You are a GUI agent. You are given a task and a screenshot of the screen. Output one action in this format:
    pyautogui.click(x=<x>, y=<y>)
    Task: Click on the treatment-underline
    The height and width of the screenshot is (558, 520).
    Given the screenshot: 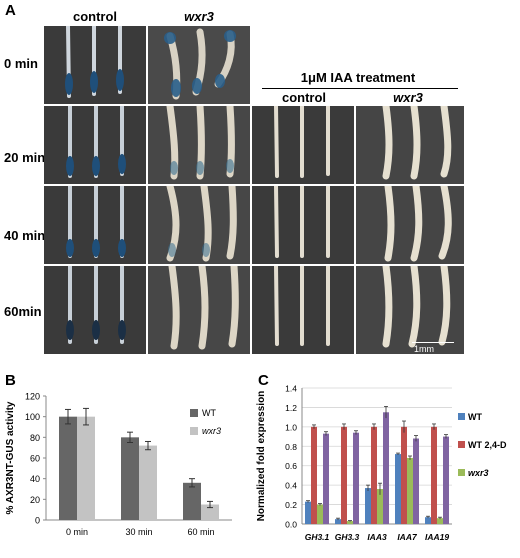 What is the action you would take?
    pyautogui.click(x=360, y=88)
    